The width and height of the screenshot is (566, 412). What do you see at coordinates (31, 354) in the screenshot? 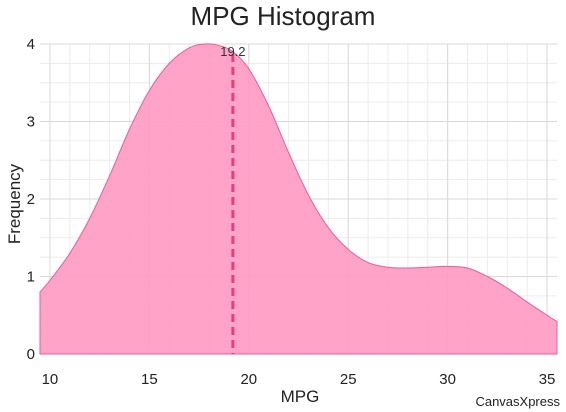
I see `y-tick-label: 0` at bounding box center [31, 354].